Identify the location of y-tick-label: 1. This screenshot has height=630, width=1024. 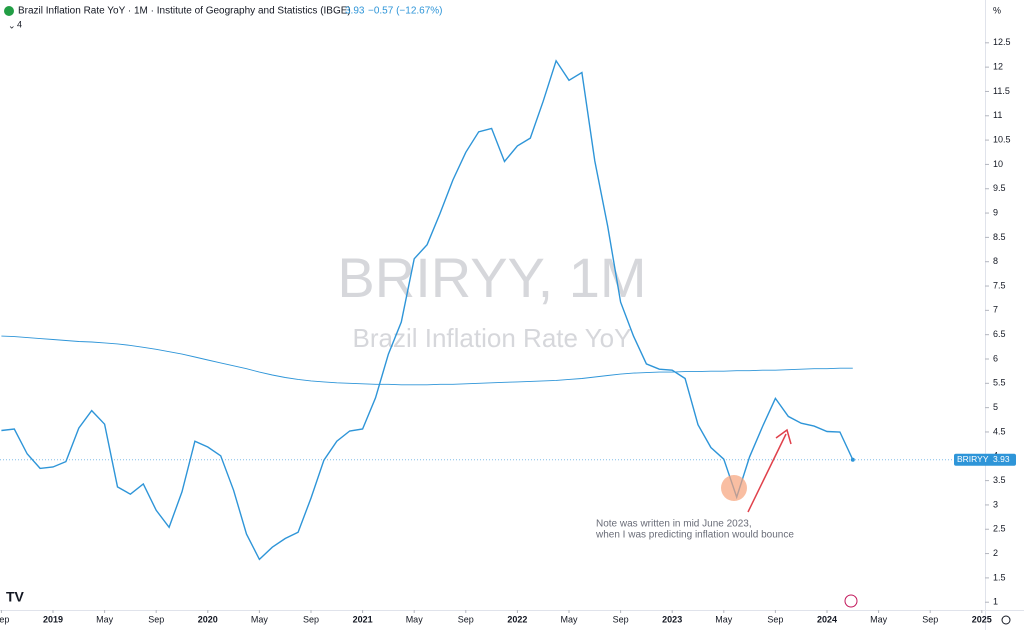
(995, 602).